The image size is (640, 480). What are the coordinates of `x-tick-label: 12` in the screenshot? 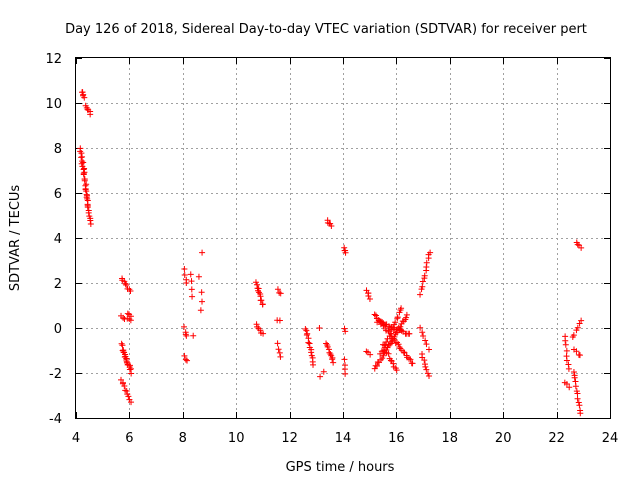 It's located at (289, 438).